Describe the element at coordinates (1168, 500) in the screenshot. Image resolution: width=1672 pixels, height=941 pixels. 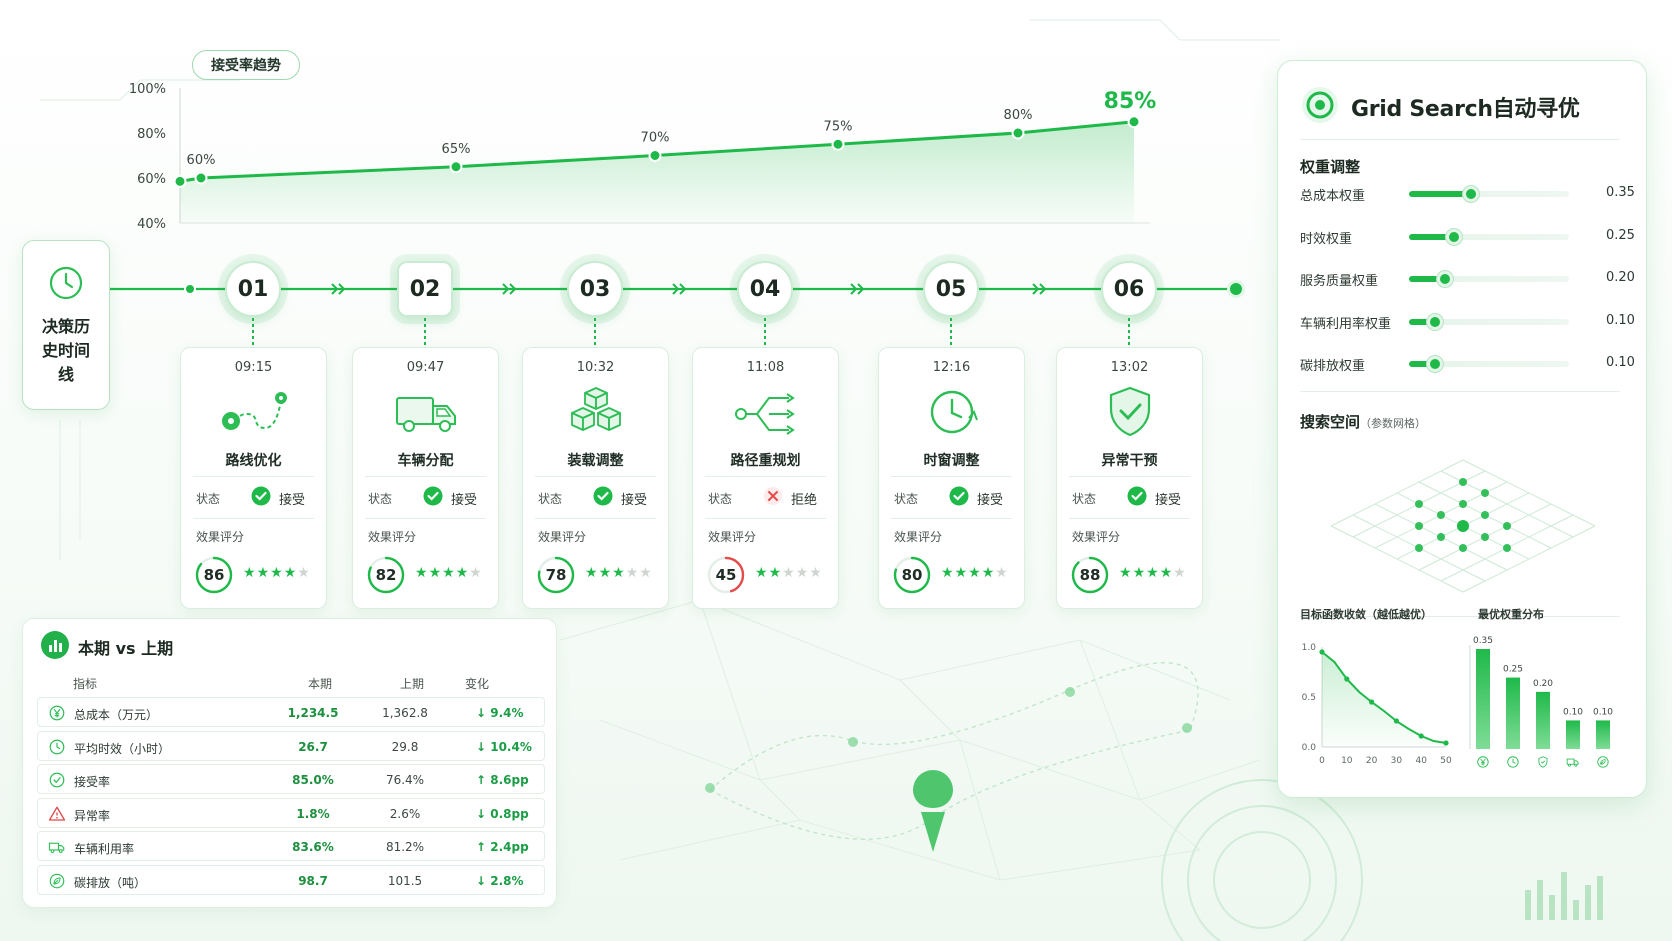
I see `status-value: 接受` at that location.